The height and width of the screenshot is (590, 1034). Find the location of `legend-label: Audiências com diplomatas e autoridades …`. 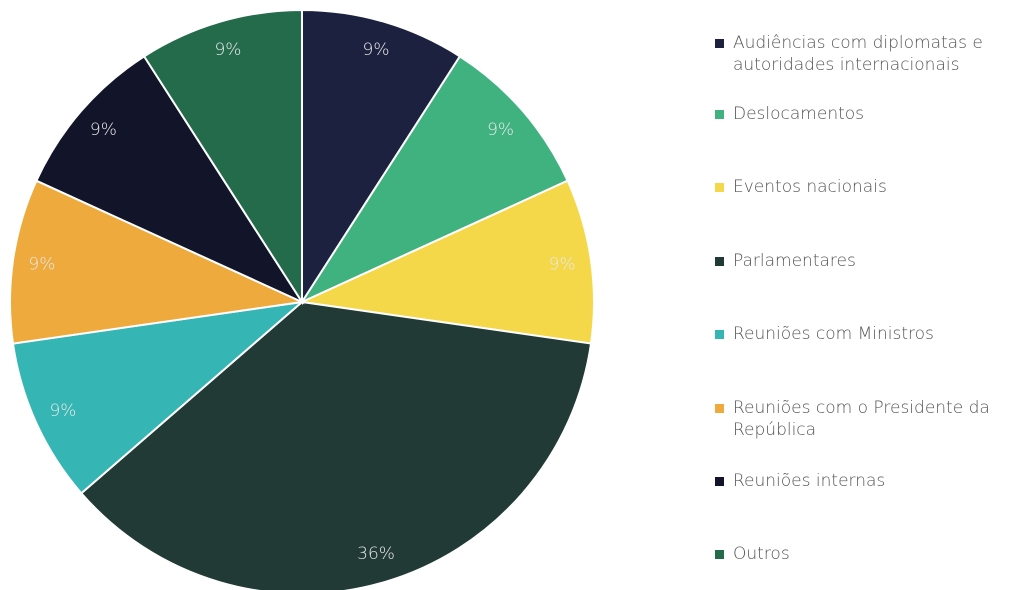

legend-label: Audiências com diplomatas e autoridades … is located at coordinates (858, 54).